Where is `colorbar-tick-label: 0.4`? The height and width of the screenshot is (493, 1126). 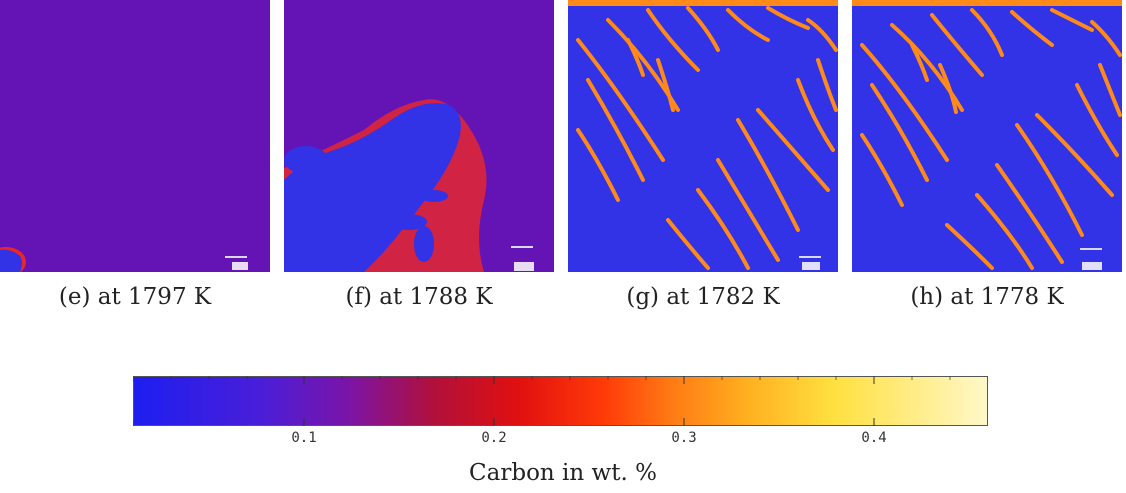 colorbar-tick-label: 0.4 is located at coordinates (874, 438).